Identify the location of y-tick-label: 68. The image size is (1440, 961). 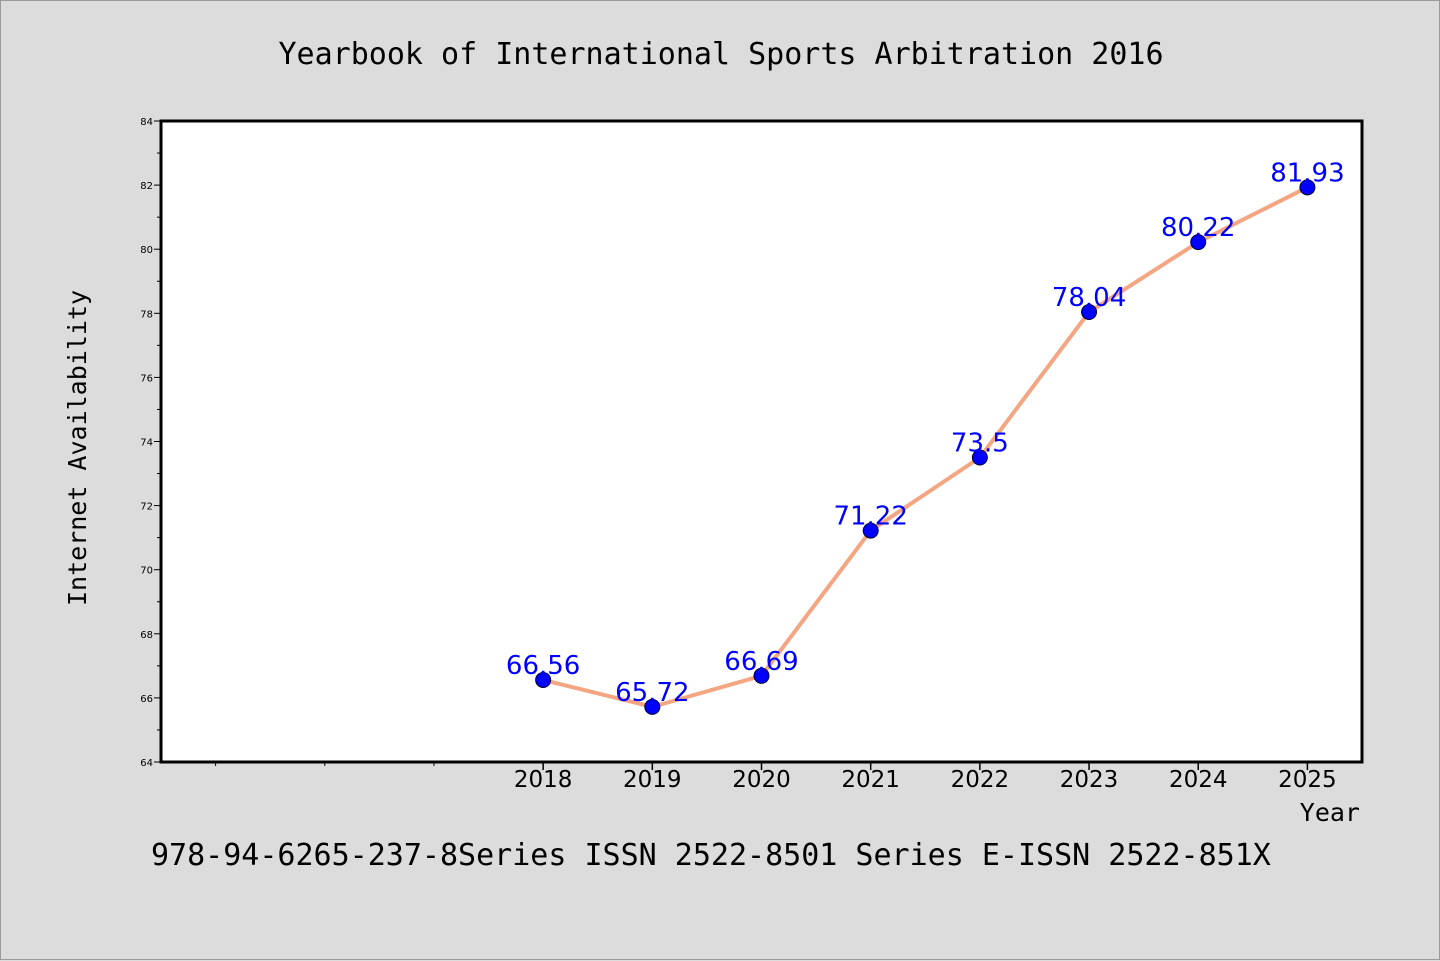
(146, 635).